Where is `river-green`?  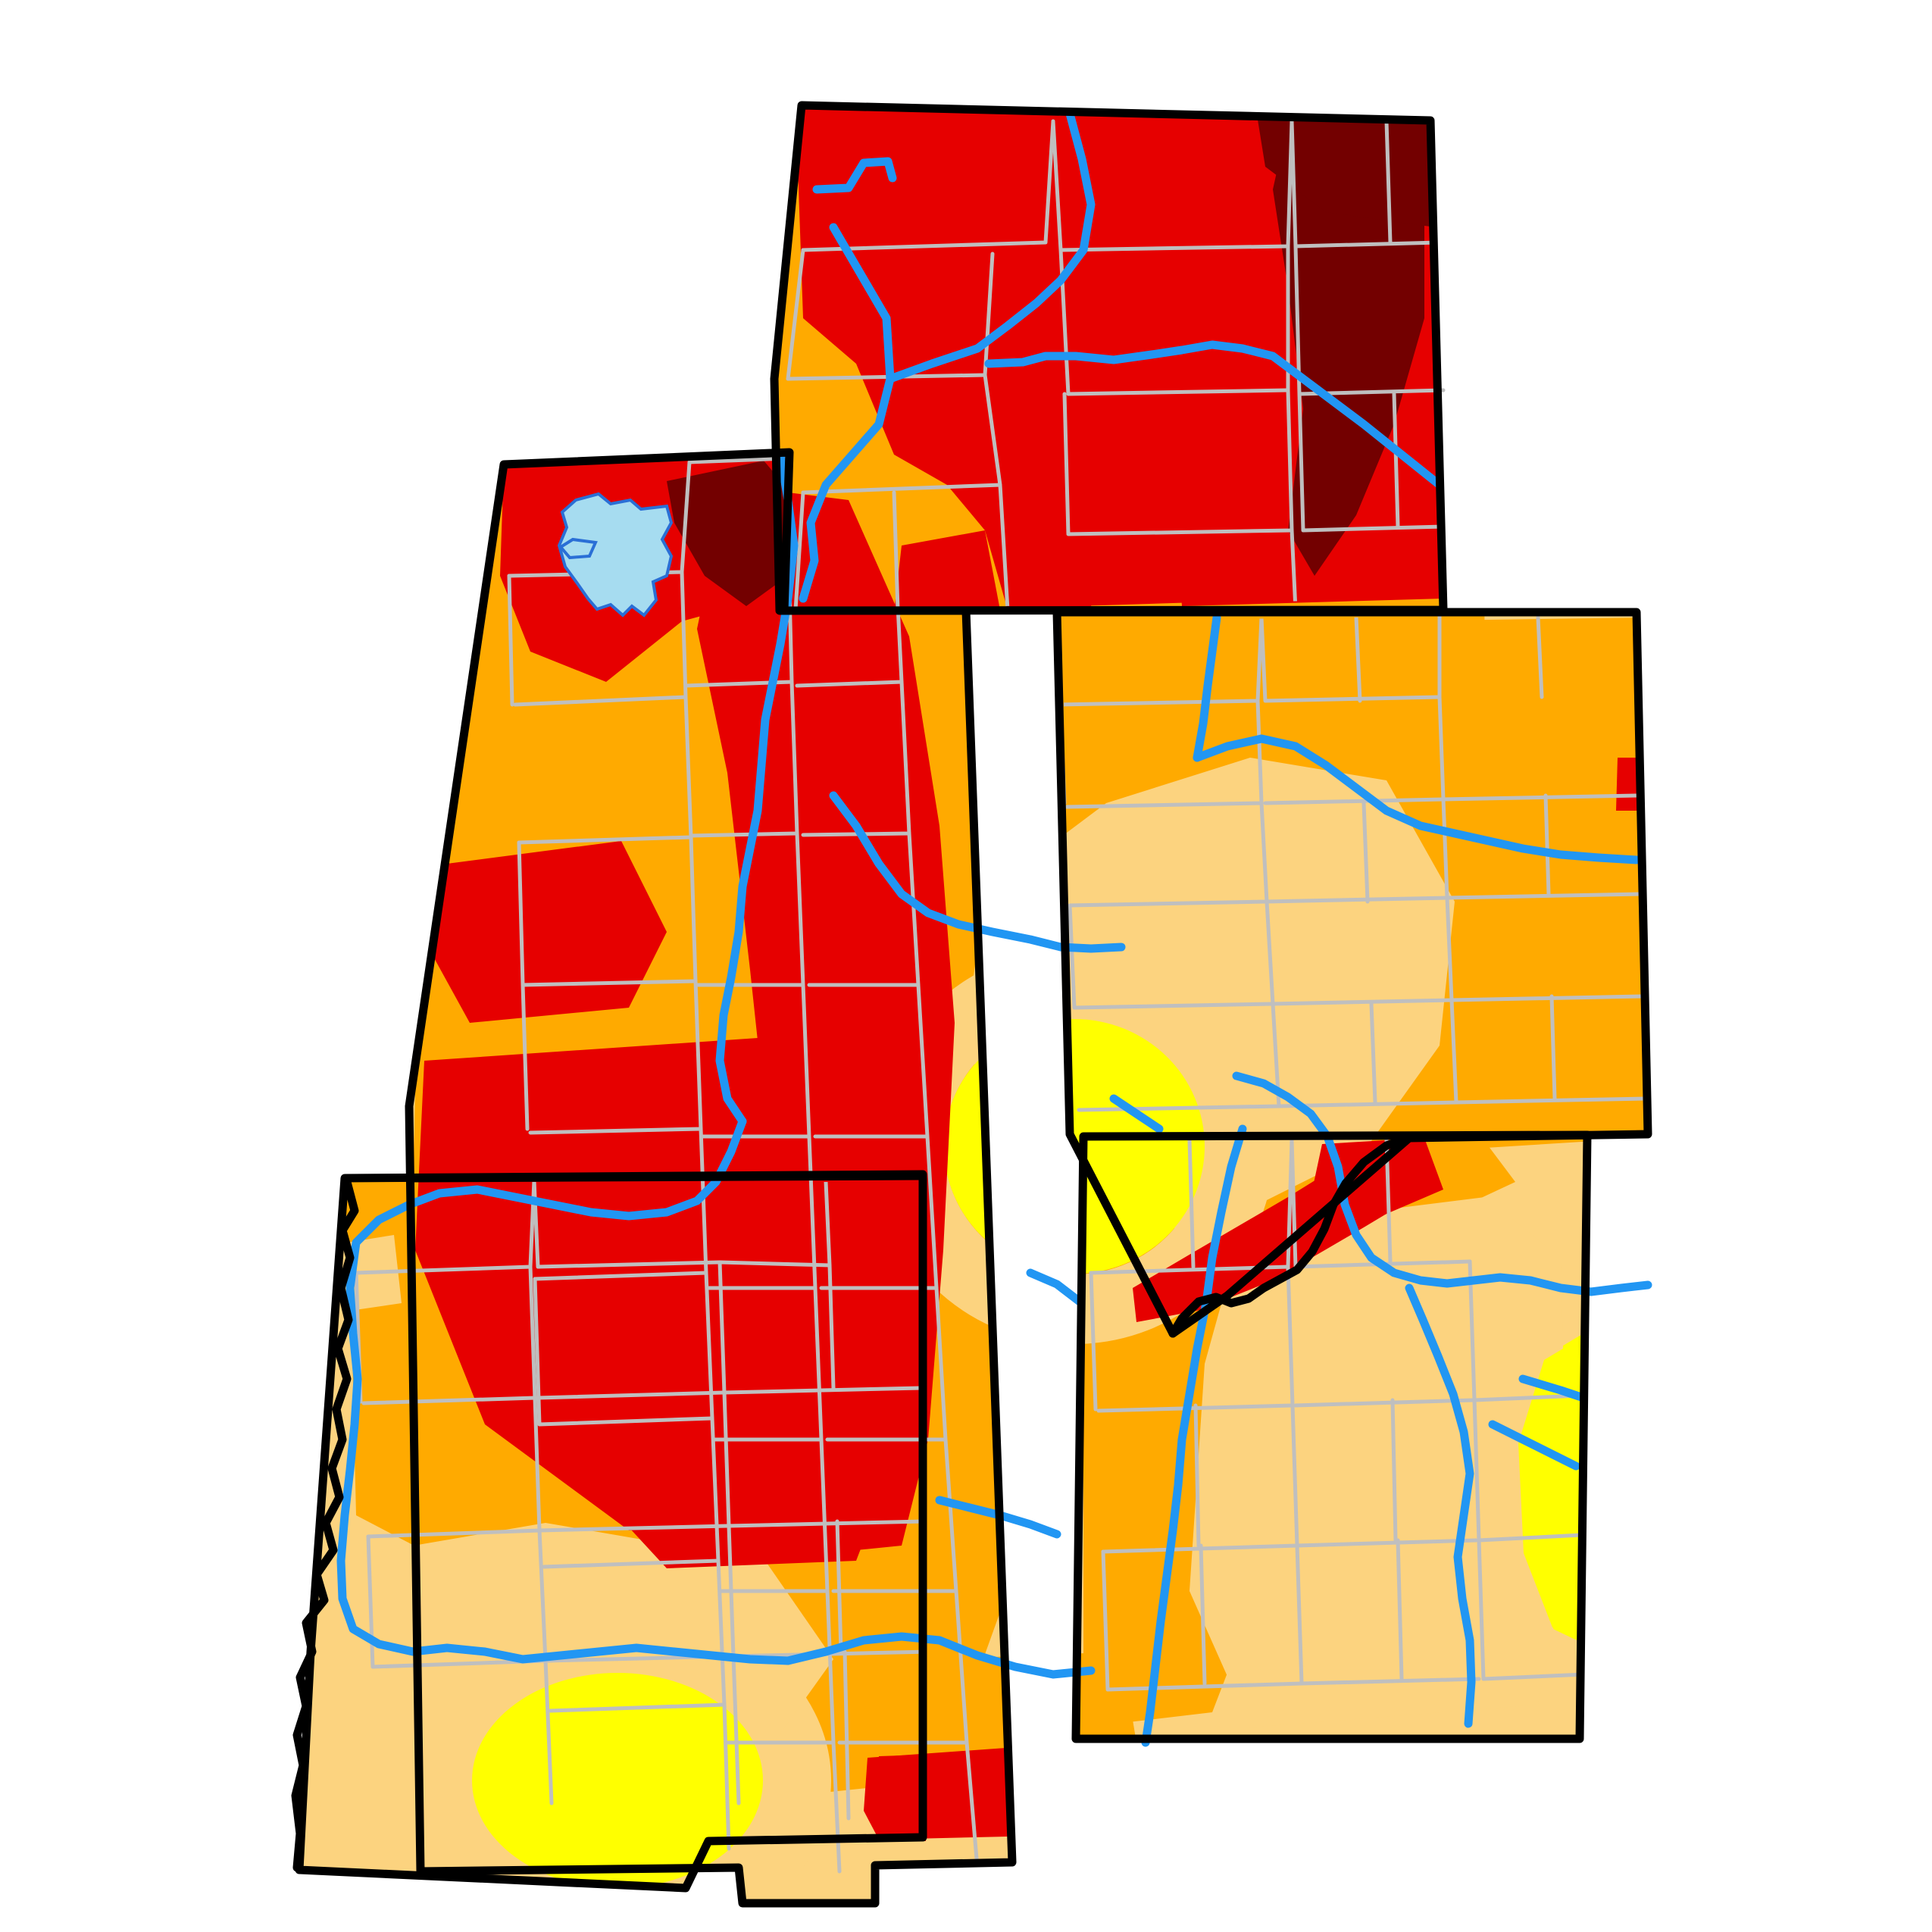 river-green is located at coordinates (757, 788).